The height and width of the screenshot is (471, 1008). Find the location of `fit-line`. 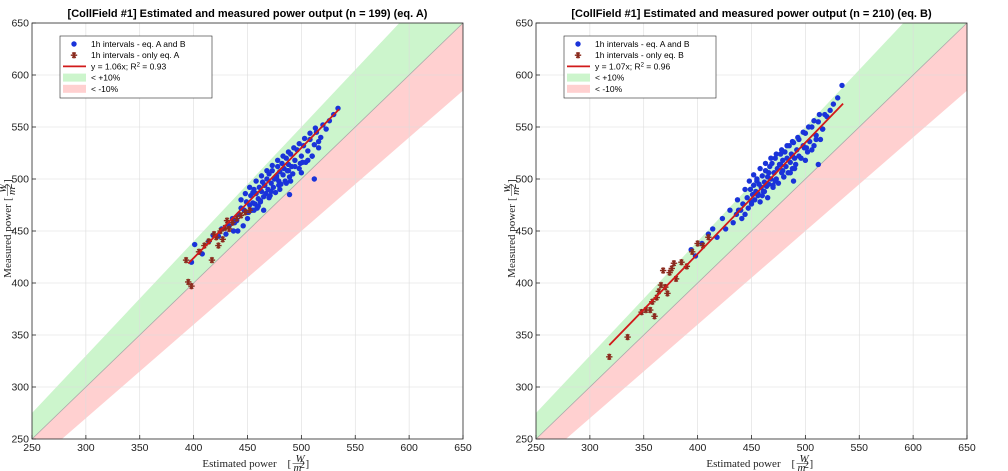

fit-line is located at coordinates (726, 224).